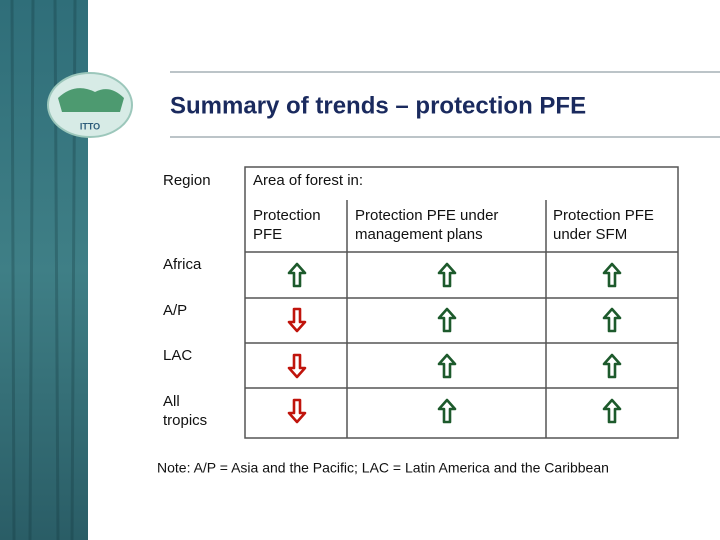 The width and height of the screenshot is (720, 540). Describe the element at coordinates (426, 215) in the screenshot. I see `column-header: Protection PFE under` at that location.